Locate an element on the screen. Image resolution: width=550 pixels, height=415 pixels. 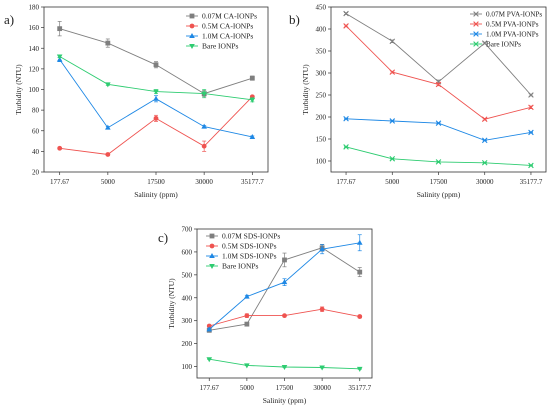
y-tick-label: 700 is located at coordinates (187, 230).